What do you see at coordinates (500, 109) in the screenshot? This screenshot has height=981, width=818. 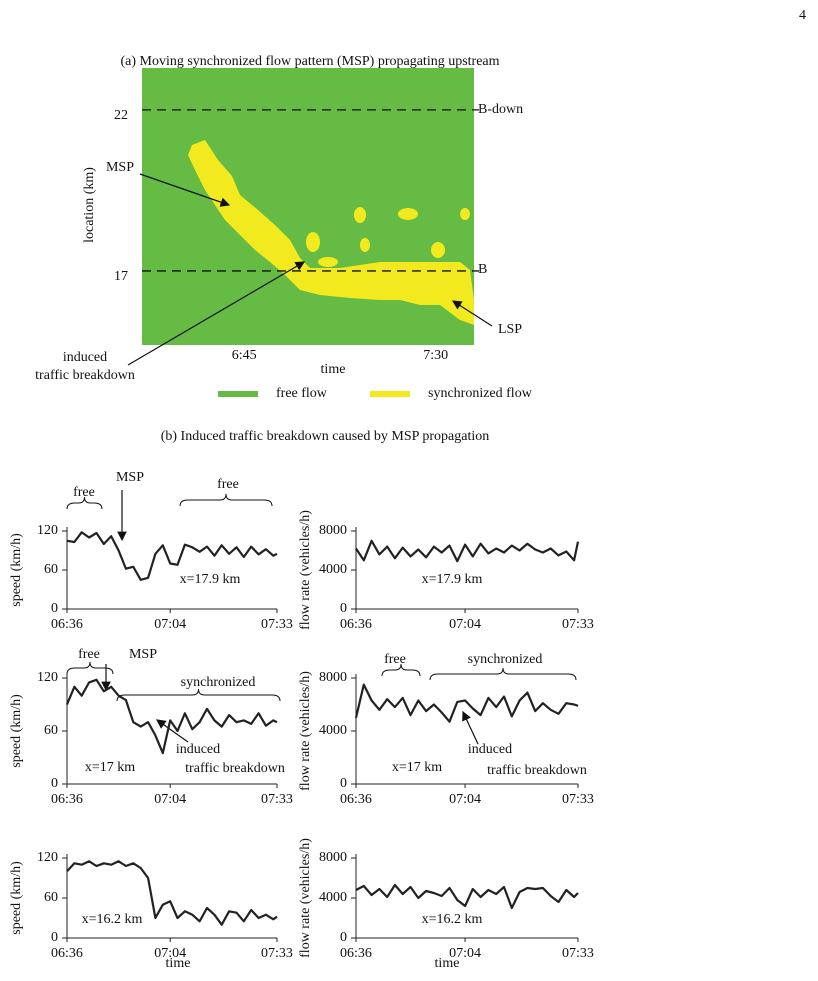 I see `annotation: B-down` at bounding box center [500, 109].